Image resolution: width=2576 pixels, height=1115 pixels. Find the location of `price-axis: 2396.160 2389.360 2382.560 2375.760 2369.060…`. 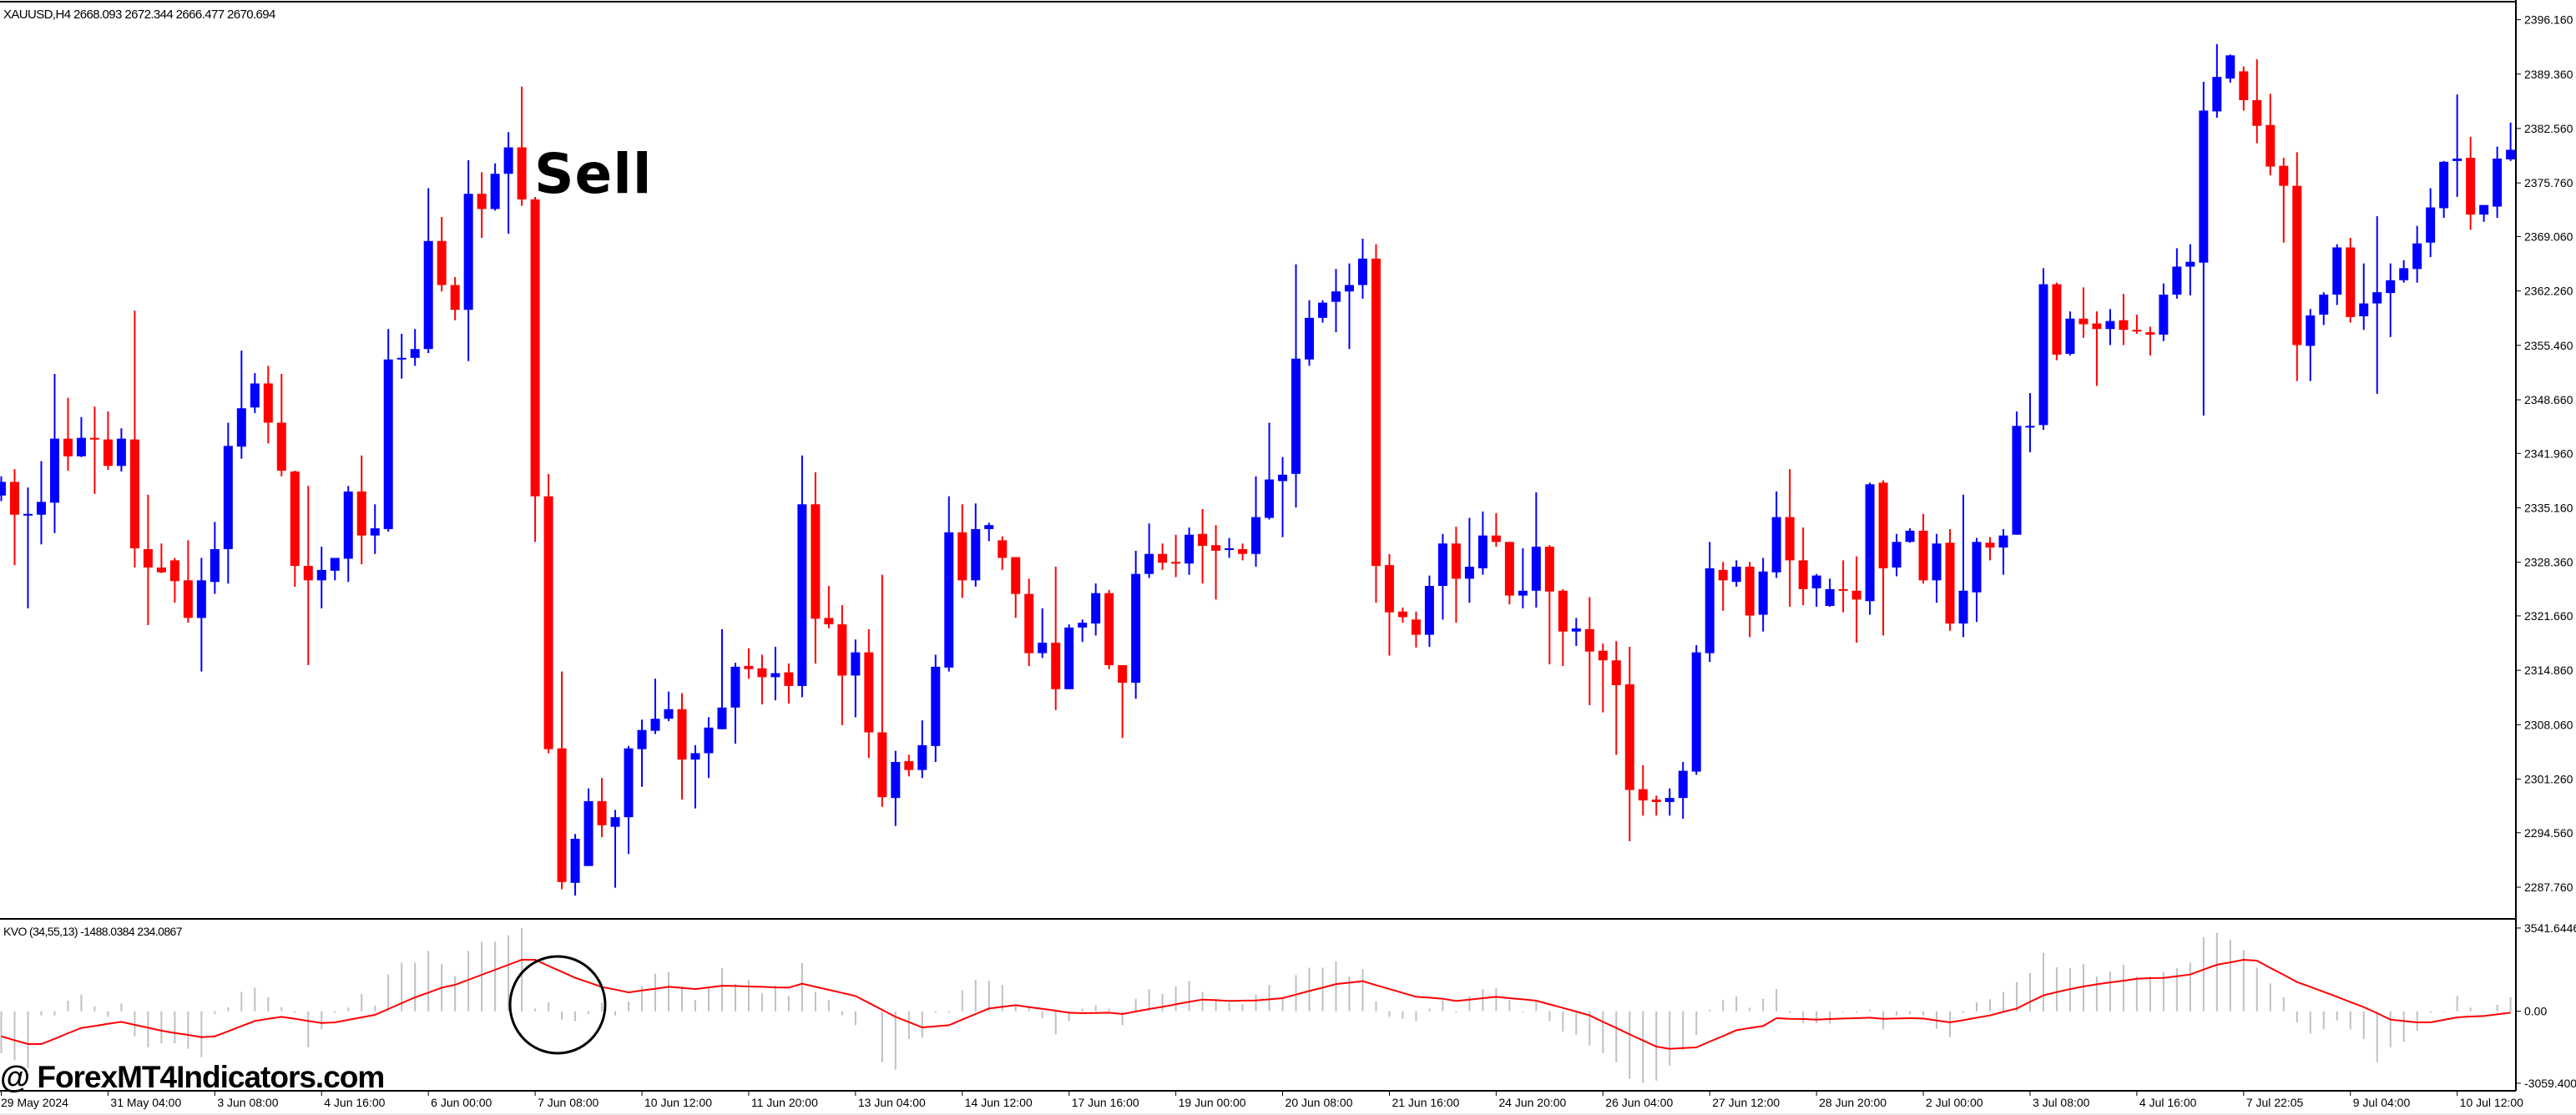

price-axis: 2396.160 2389.360 2382.560 2375.760 2369.060… is located at coordinates (2544, 453).